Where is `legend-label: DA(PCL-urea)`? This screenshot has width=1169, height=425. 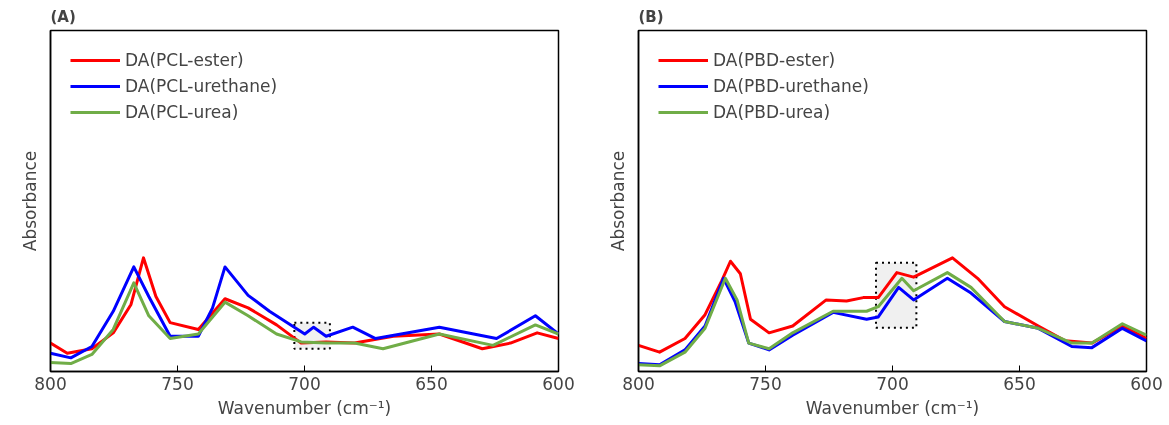 legend-label: DA(PCL-urea) is located at coordinates (182, 112).